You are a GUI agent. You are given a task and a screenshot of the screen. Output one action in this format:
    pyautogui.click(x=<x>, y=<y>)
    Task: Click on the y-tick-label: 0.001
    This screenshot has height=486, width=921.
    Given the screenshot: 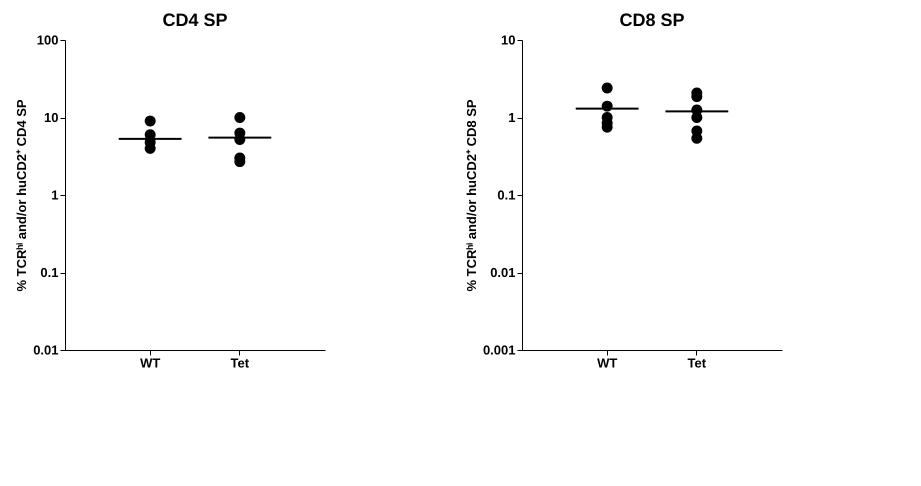 What is the action you would take?
    pyautogui.click(x=499, y=350)
    